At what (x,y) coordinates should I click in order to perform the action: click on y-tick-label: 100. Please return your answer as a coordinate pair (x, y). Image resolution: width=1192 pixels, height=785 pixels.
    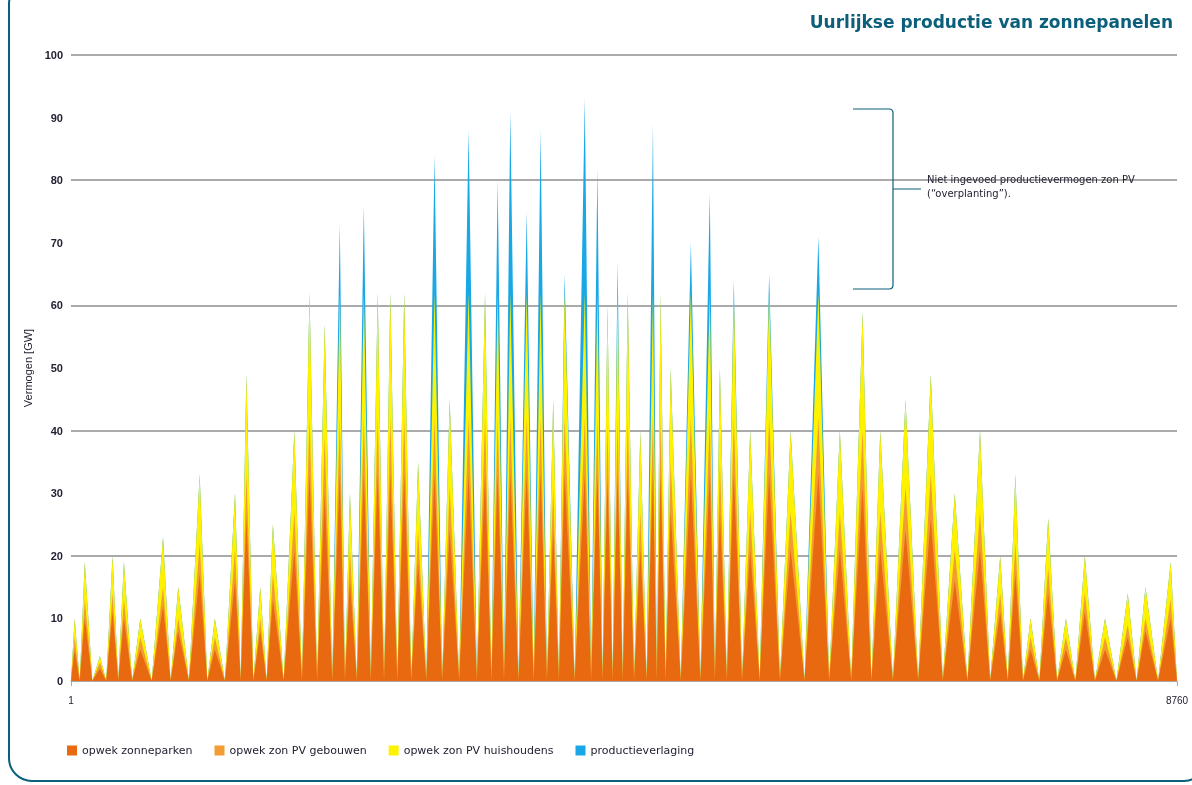
    Looking at the image, I should click on (53, 55).